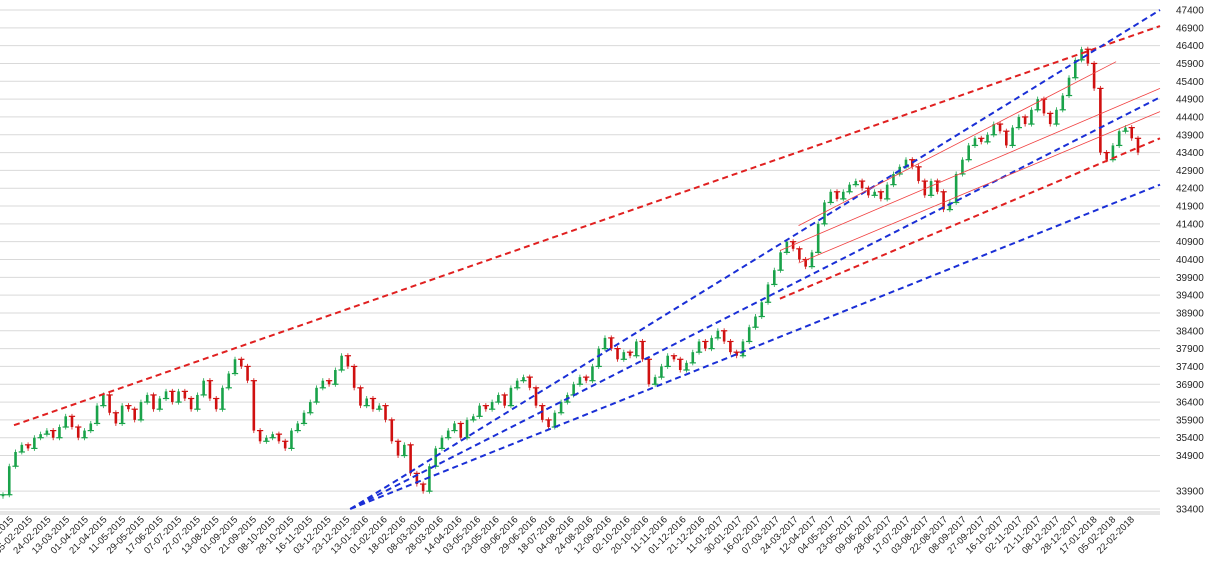 The image size is (1219, 567). Describe the element at coordinates (1190, 403) in the screenshot. I see `y-tick-label: 36400` at that location.